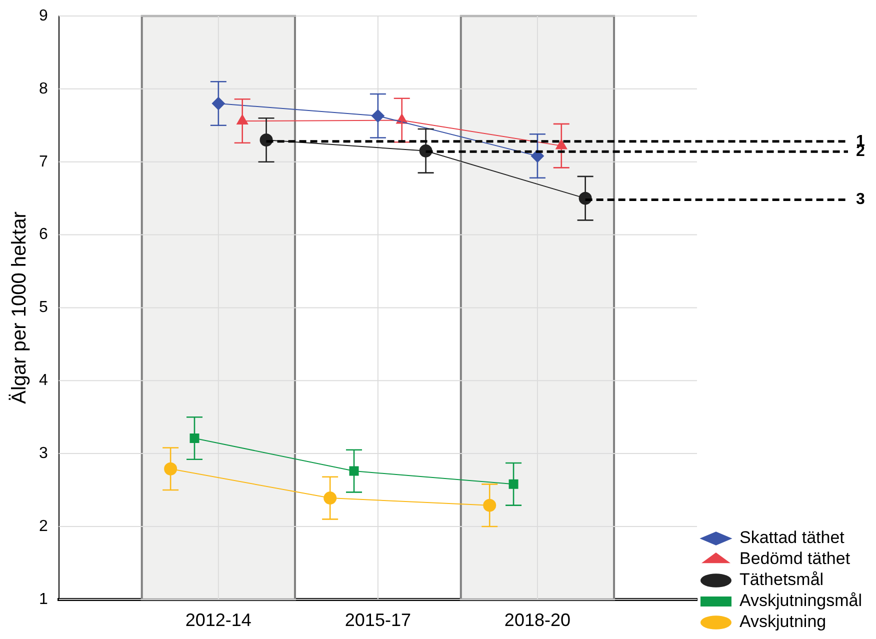 This screenshot has width=876, height=639. What do you see at coordinates (43, 89) in the screenshot?
I see `y-tick-label: 8` at bounding box center [43, 89].